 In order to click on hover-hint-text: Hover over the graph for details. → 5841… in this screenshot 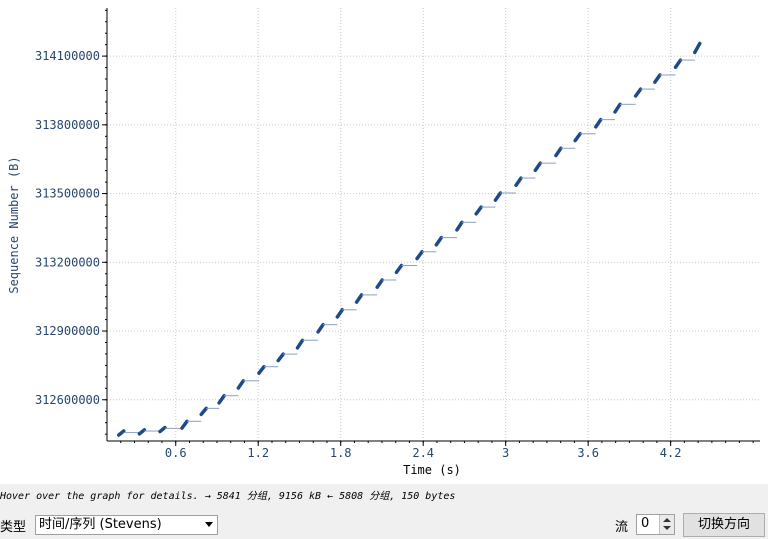, I will do `click(228, 496)`.